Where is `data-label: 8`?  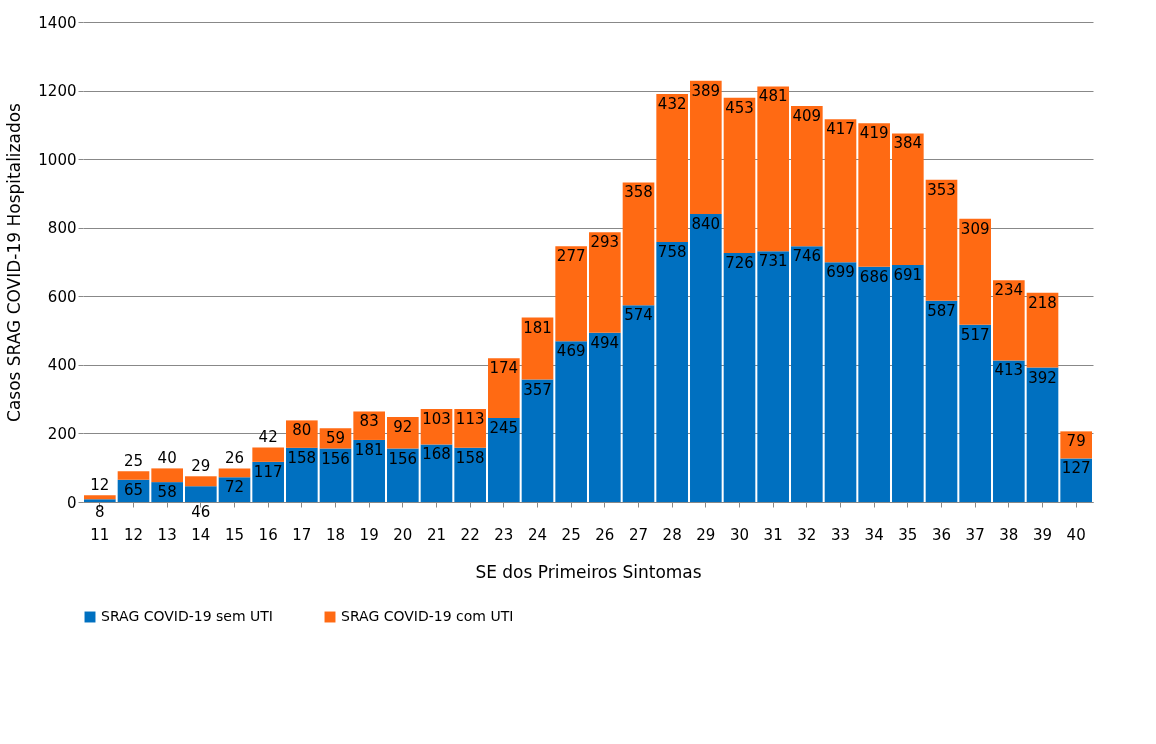
data-label: 8 is located at coordinates (100, 512).